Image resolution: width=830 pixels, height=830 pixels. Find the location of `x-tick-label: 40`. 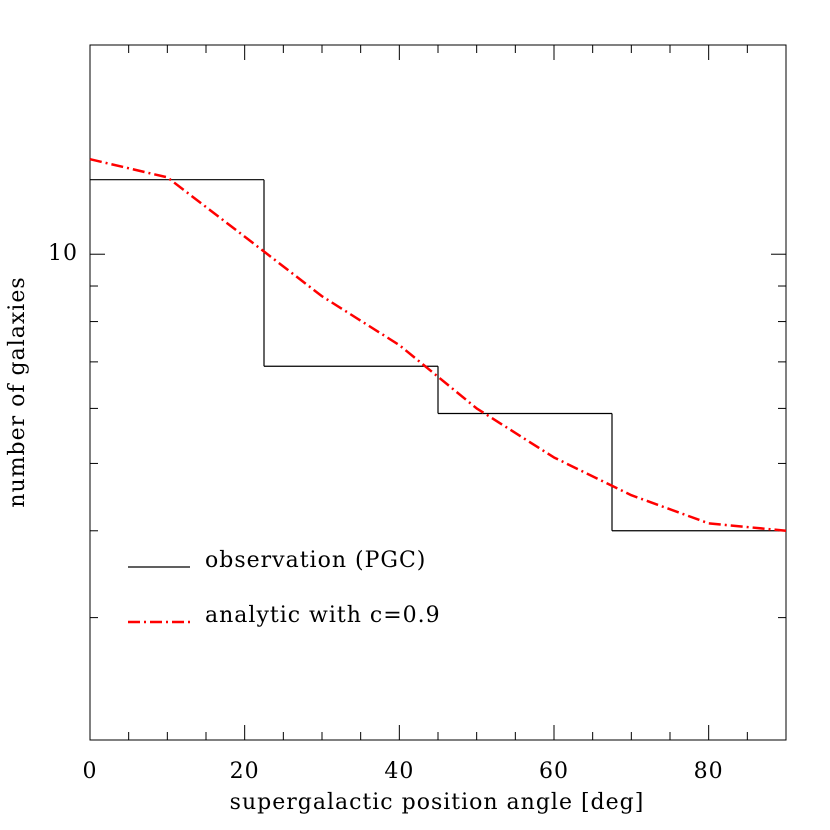

x-tick-label: 40 is located at coordinates (399, 771).